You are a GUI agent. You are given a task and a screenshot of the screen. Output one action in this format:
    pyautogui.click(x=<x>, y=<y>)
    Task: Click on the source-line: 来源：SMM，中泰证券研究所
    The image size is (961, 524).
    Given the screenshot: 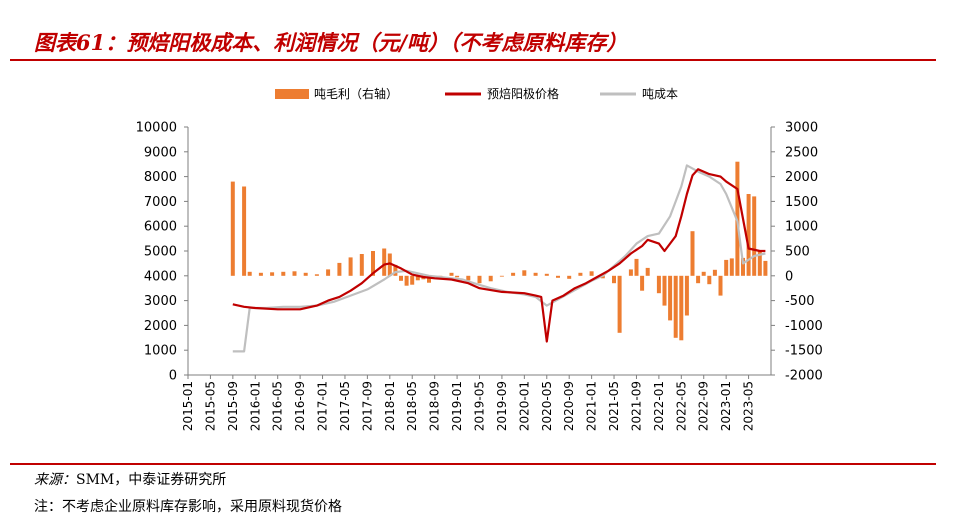 What is the action you would take?
    pyautogui.click(x=130, y=479)
    